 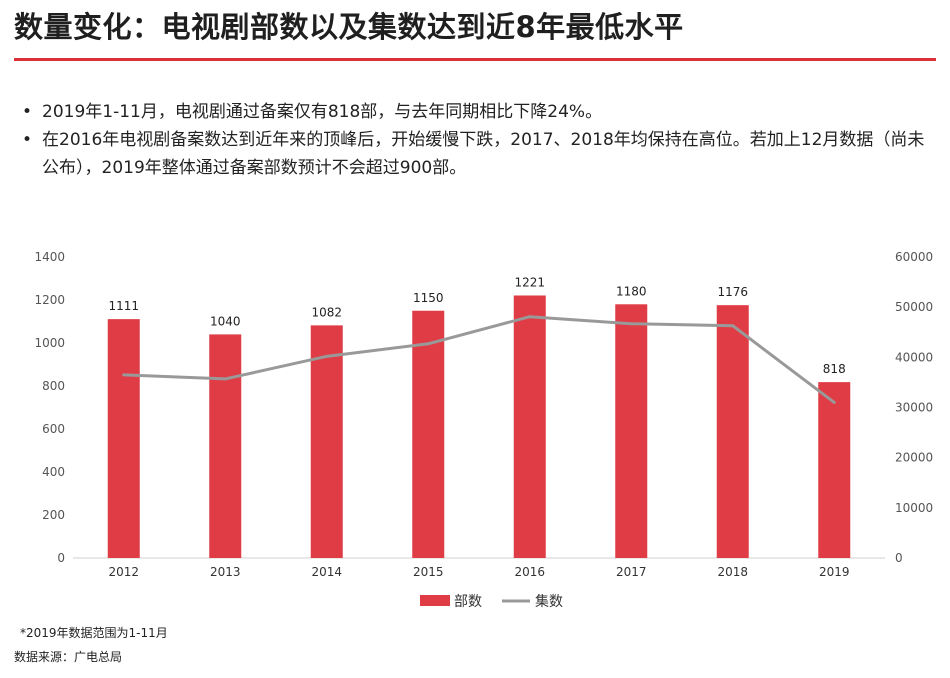 I want to click on data-source: 数据来源：广电总局, so click(x=68, y=657).